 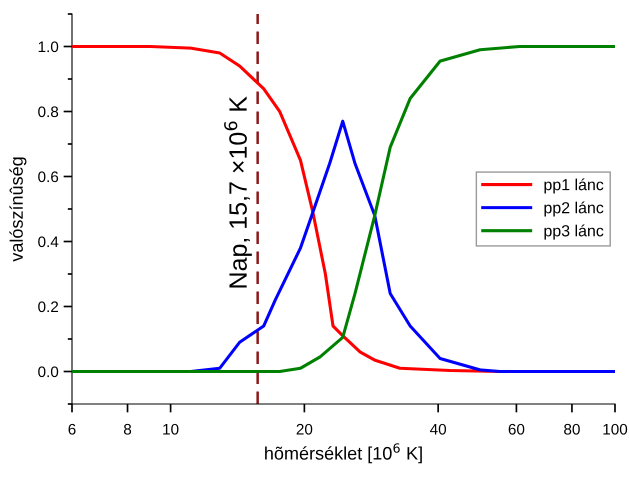 What do you see at coordinates (574, 232) in the screenshot?
I see `legend-label: pp3 lánc` at bounding box center [574, 232].